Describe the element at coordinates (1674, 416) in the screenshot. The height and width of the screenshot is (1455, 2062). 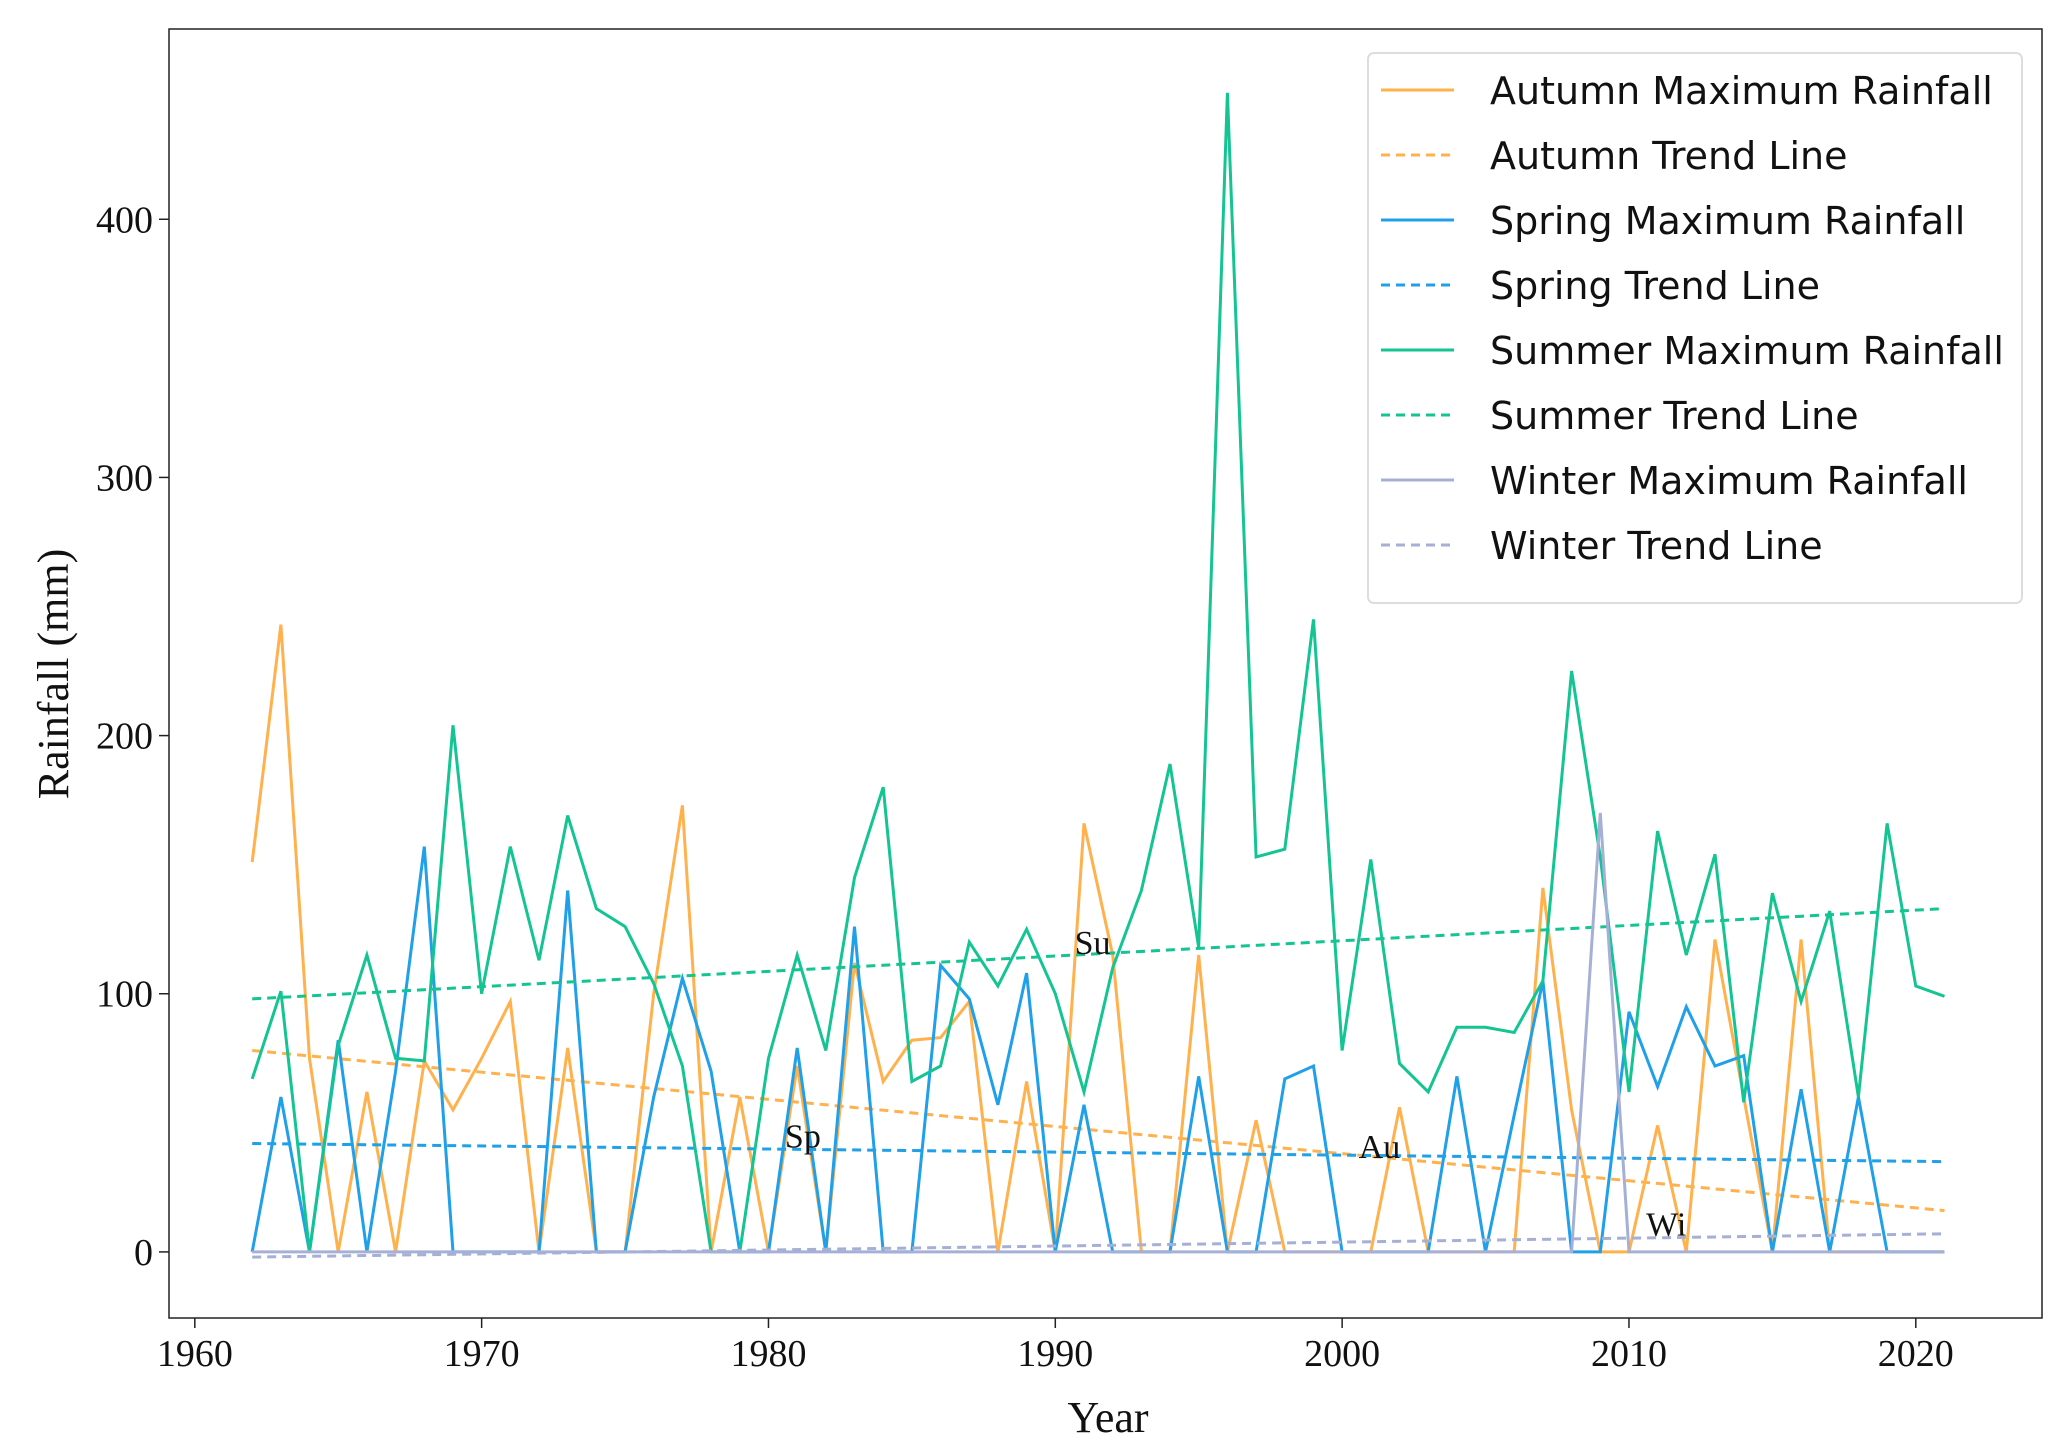
I see `legend-label: Summer Trend Line` at that location.